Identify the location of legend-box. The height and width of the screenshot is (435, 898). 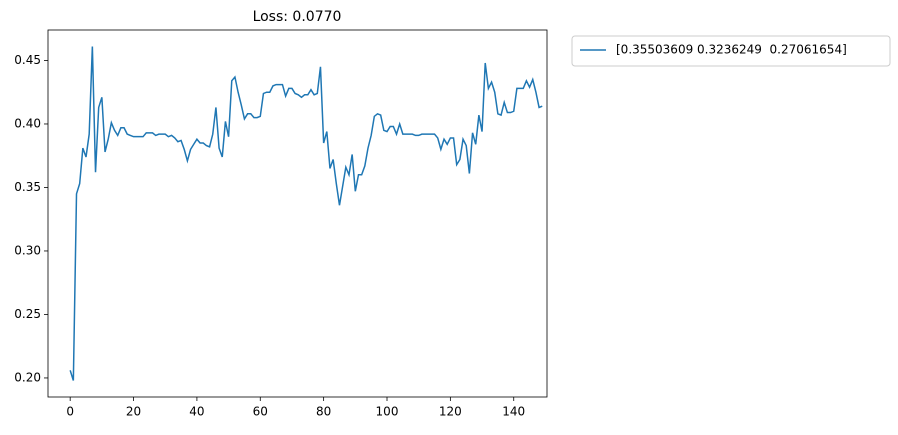
(731, 51).